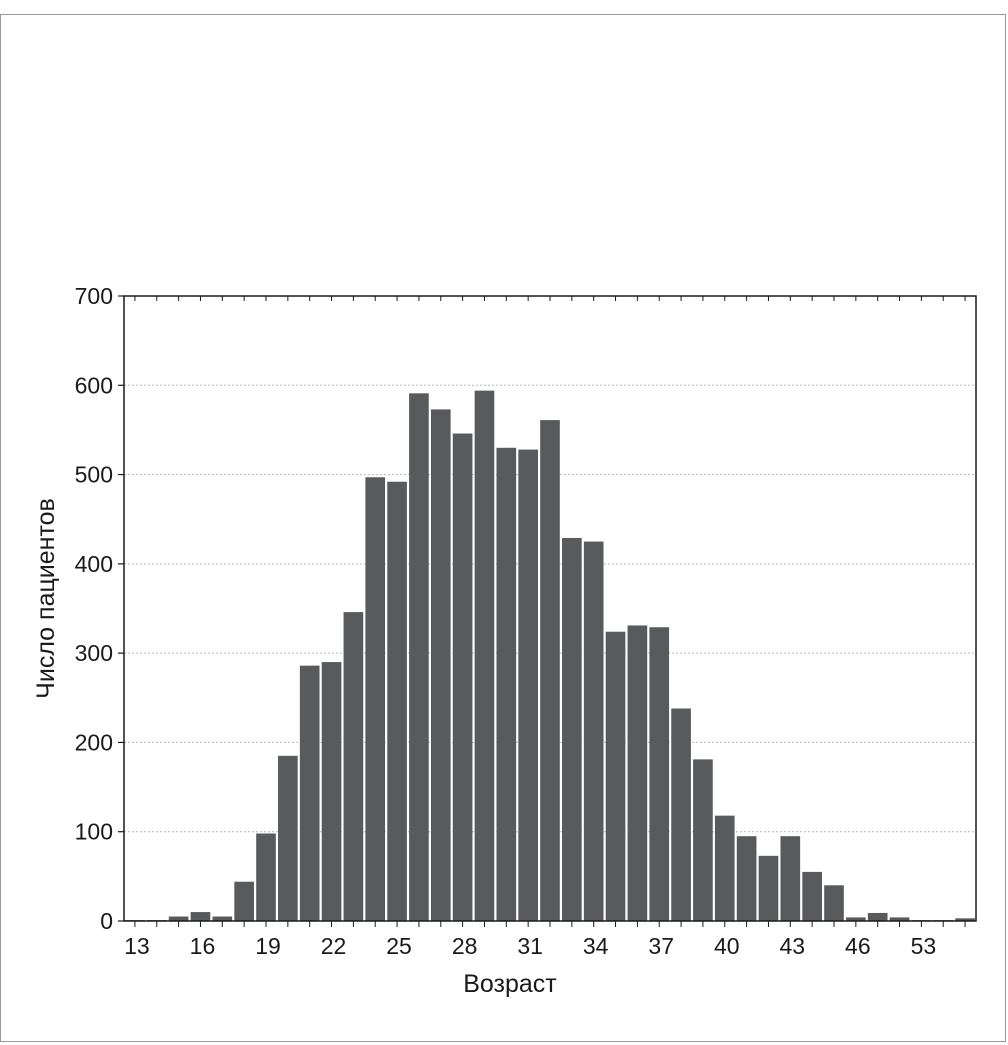  I want to click on y-tick-label: 400, so click(94, 564).